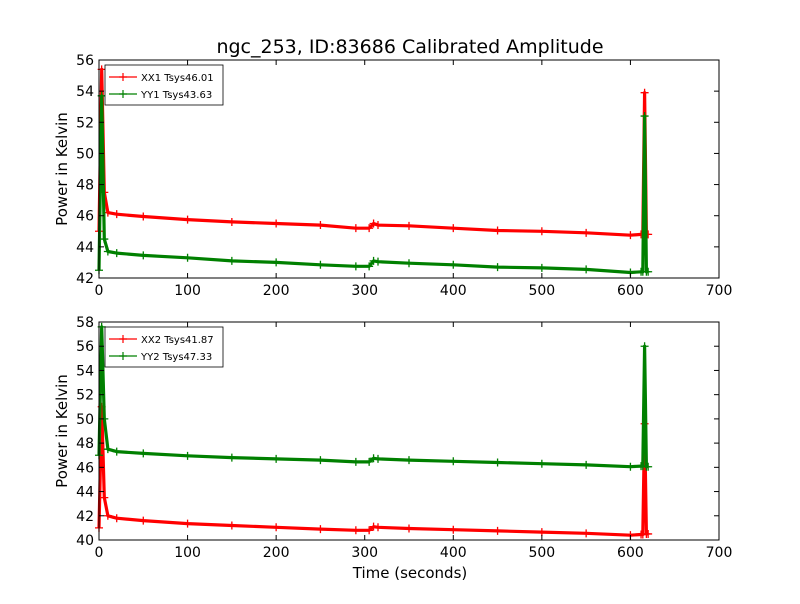  I want to click on y-tick-label: 52, so click(85, 123).